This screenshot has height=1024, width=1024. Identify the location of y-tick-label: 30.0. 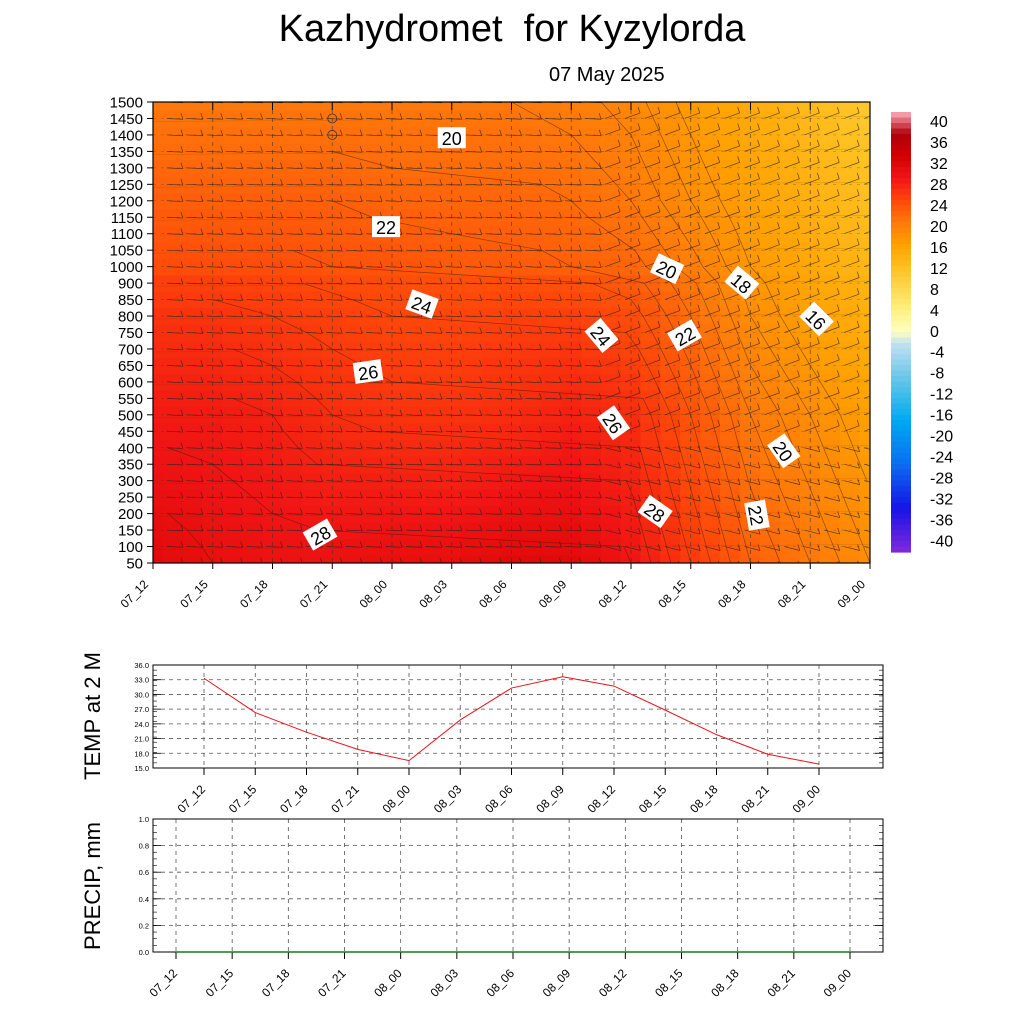
(141, 694).